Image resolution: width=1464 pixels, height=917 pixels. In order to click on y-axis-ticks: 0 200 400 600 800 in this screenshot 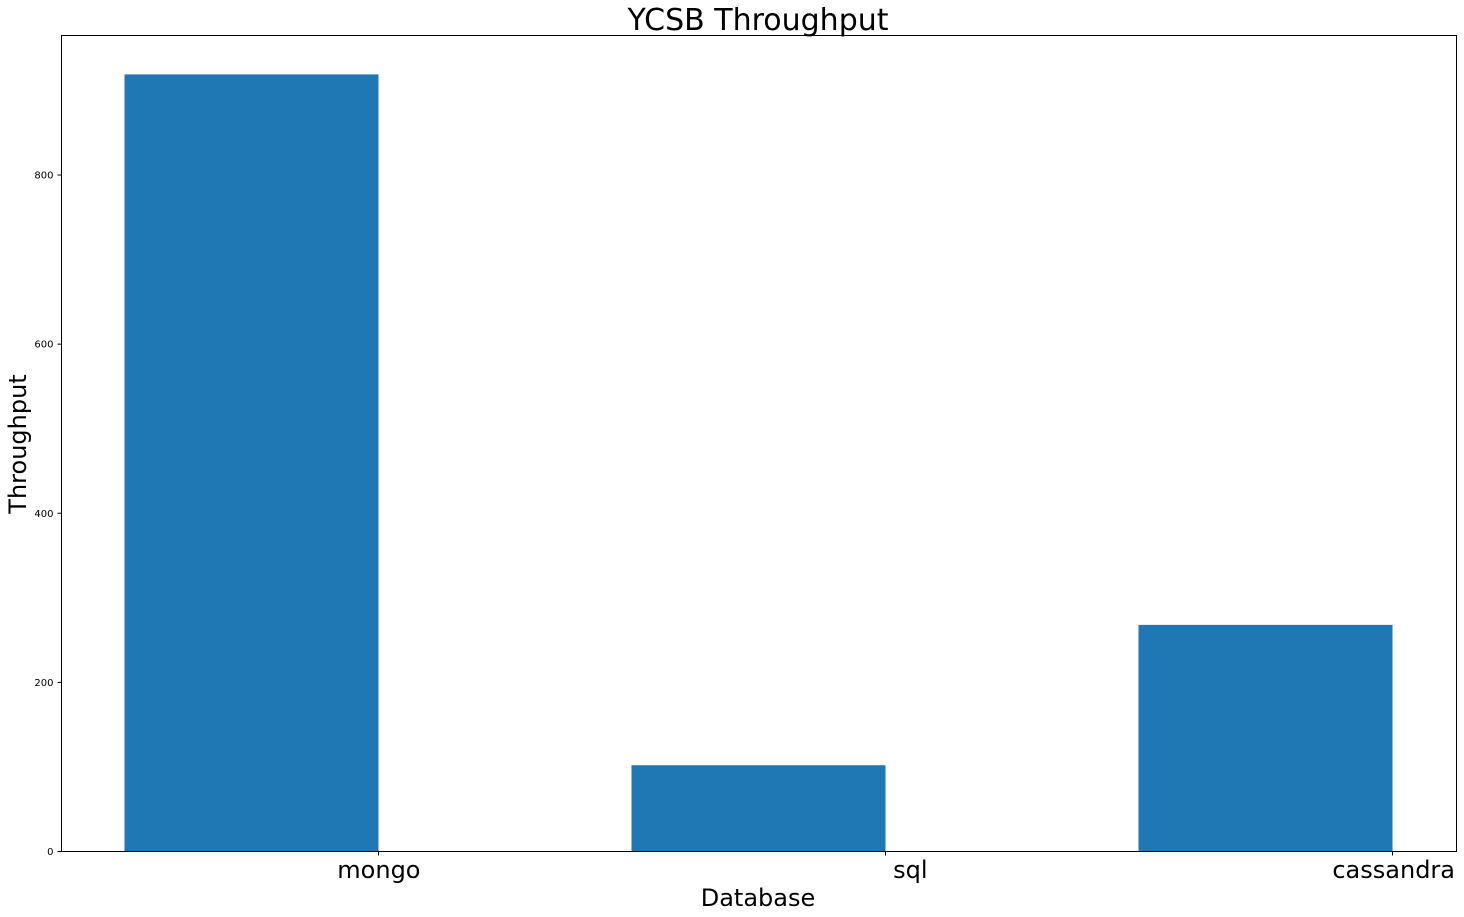, I will do `click(48, 514)`.